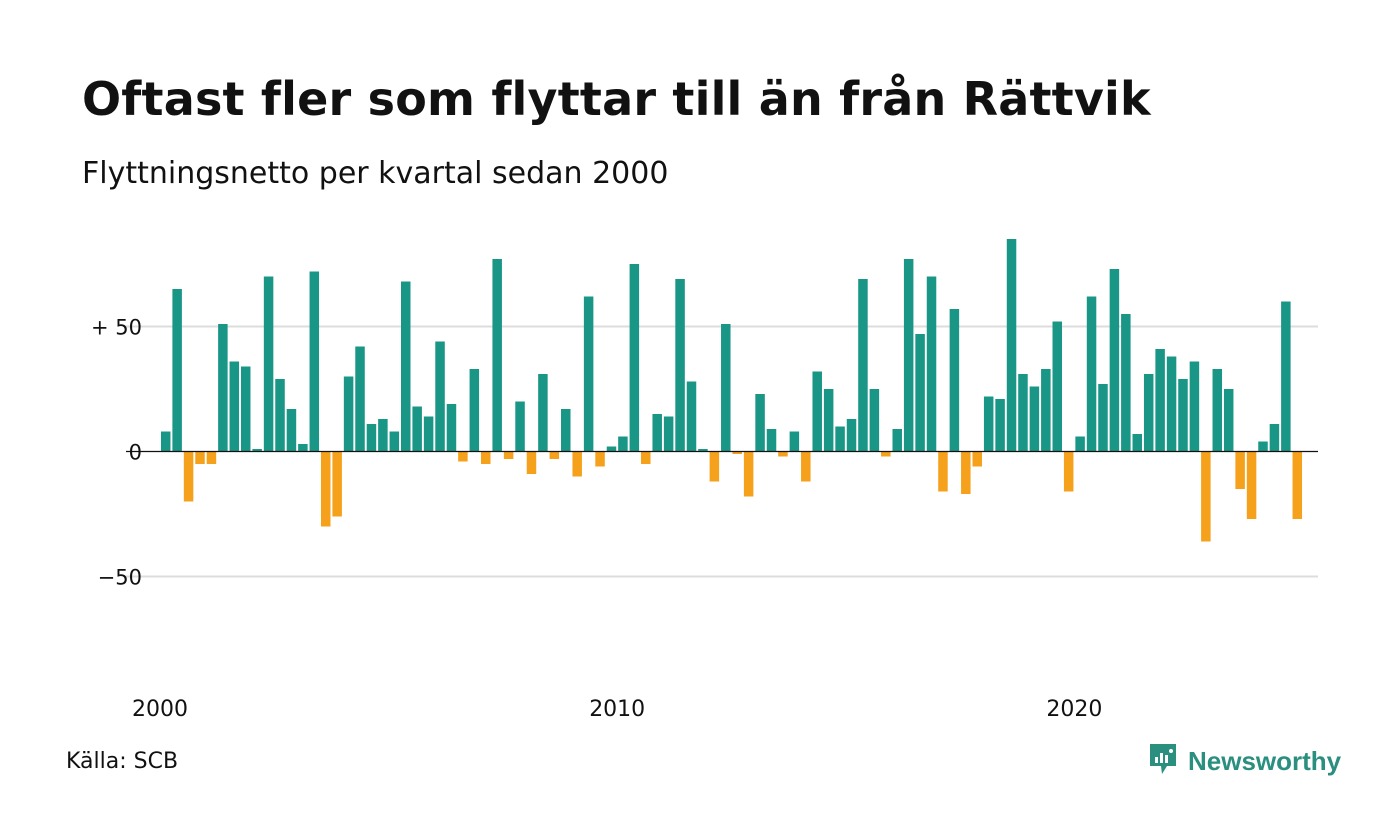 The image size is (1400, 840). Describe the element at coordinates (1265, 760) in the screenshot. I see `brand-name: Newsworthy` at that location.